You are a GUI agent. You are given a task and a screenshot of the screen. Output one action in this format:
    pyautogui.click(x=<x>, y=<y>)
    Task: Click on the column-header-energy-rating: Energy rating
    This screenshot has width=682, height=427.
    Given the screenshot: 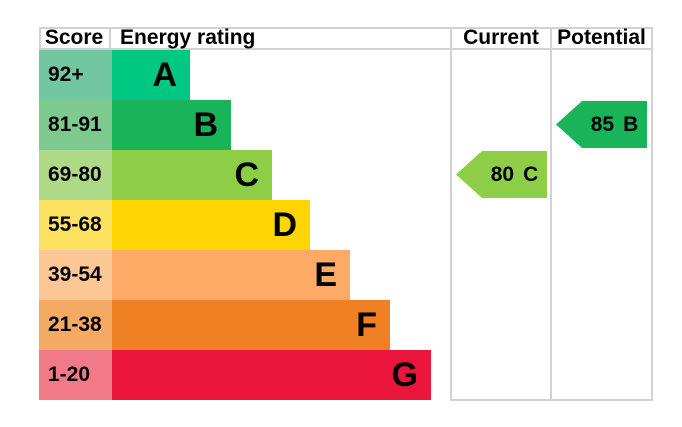 What is the action you would take?
    pyautogui.click(x=188, y=37)
    